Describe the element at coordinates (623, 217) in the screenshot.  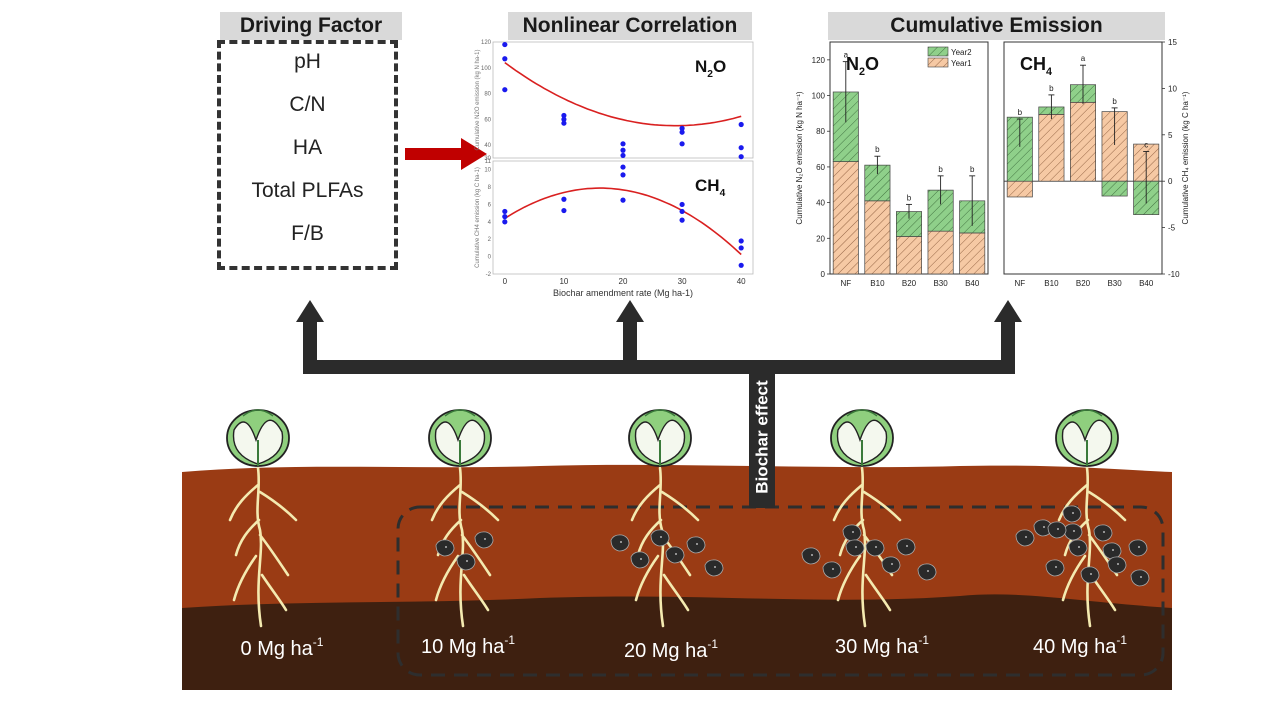
I see `plot-frame` at that location.